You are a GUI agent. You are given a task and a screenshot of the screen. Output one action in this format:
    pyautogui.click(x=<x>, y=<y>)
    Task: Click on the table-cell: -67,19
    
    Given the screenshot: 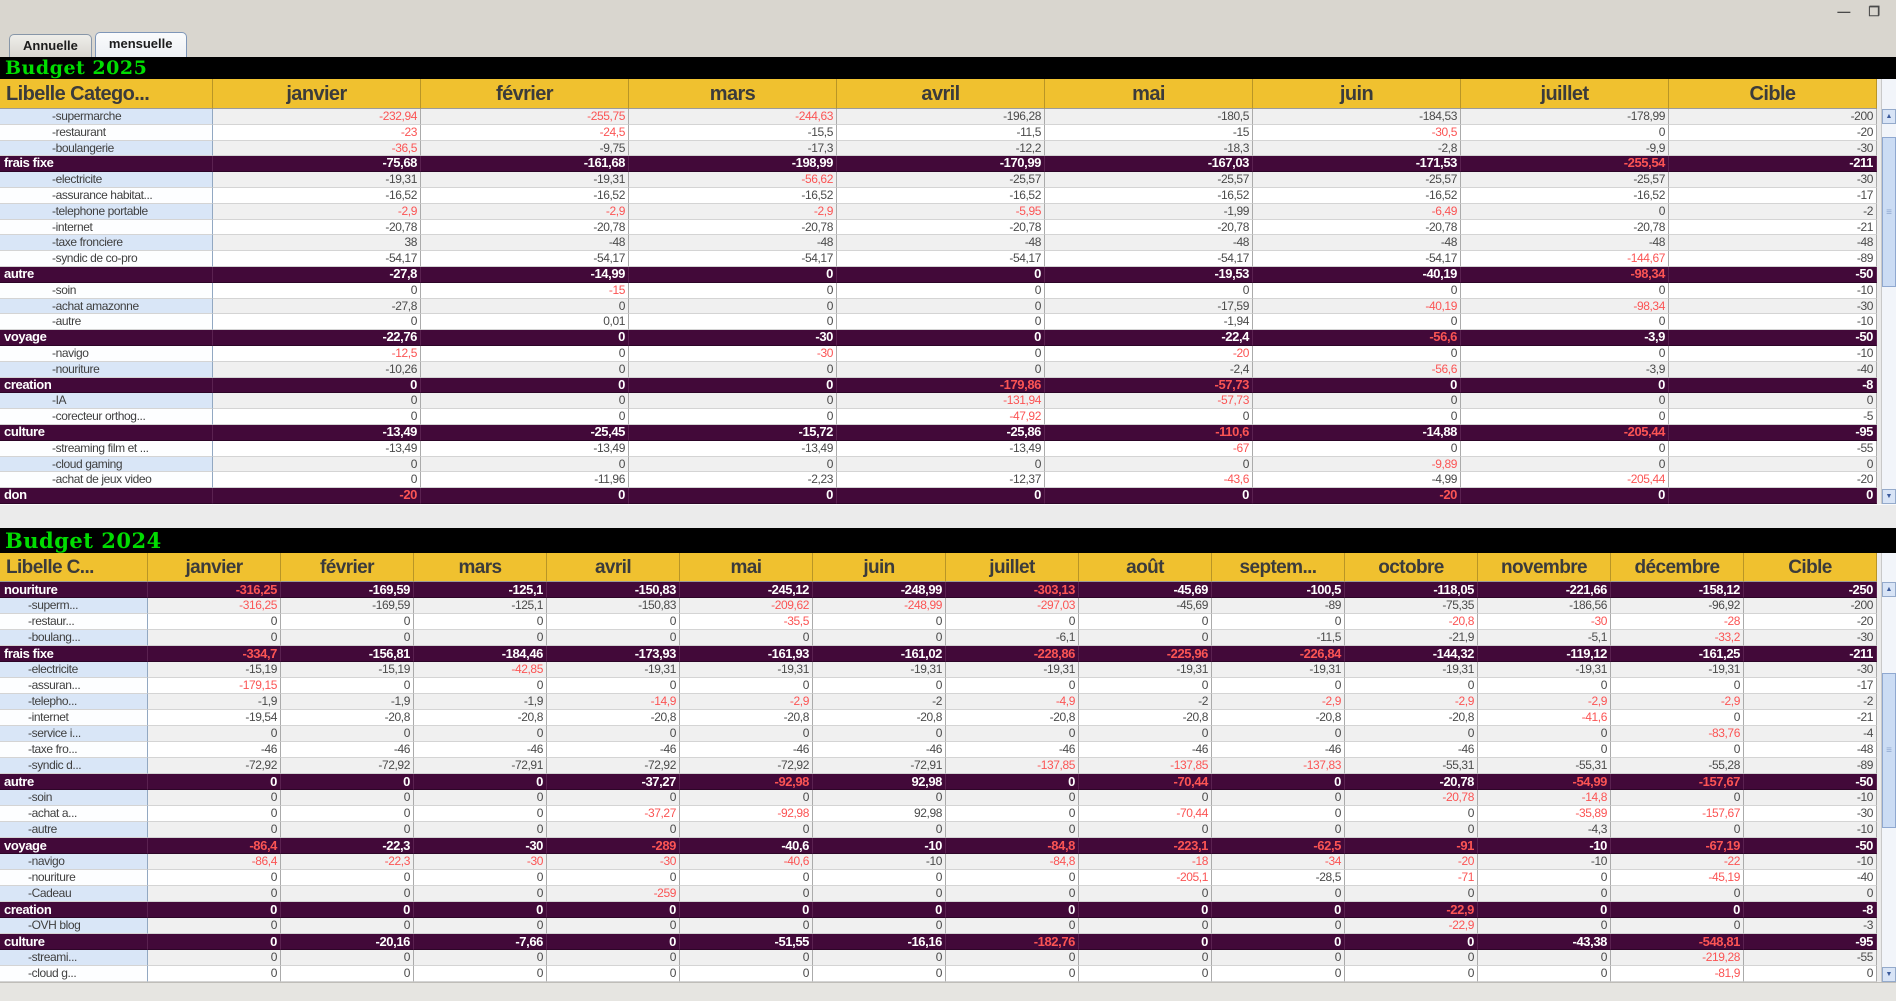 What is the action you would take?
    pyautogui.click(x=1677, y=846)
    